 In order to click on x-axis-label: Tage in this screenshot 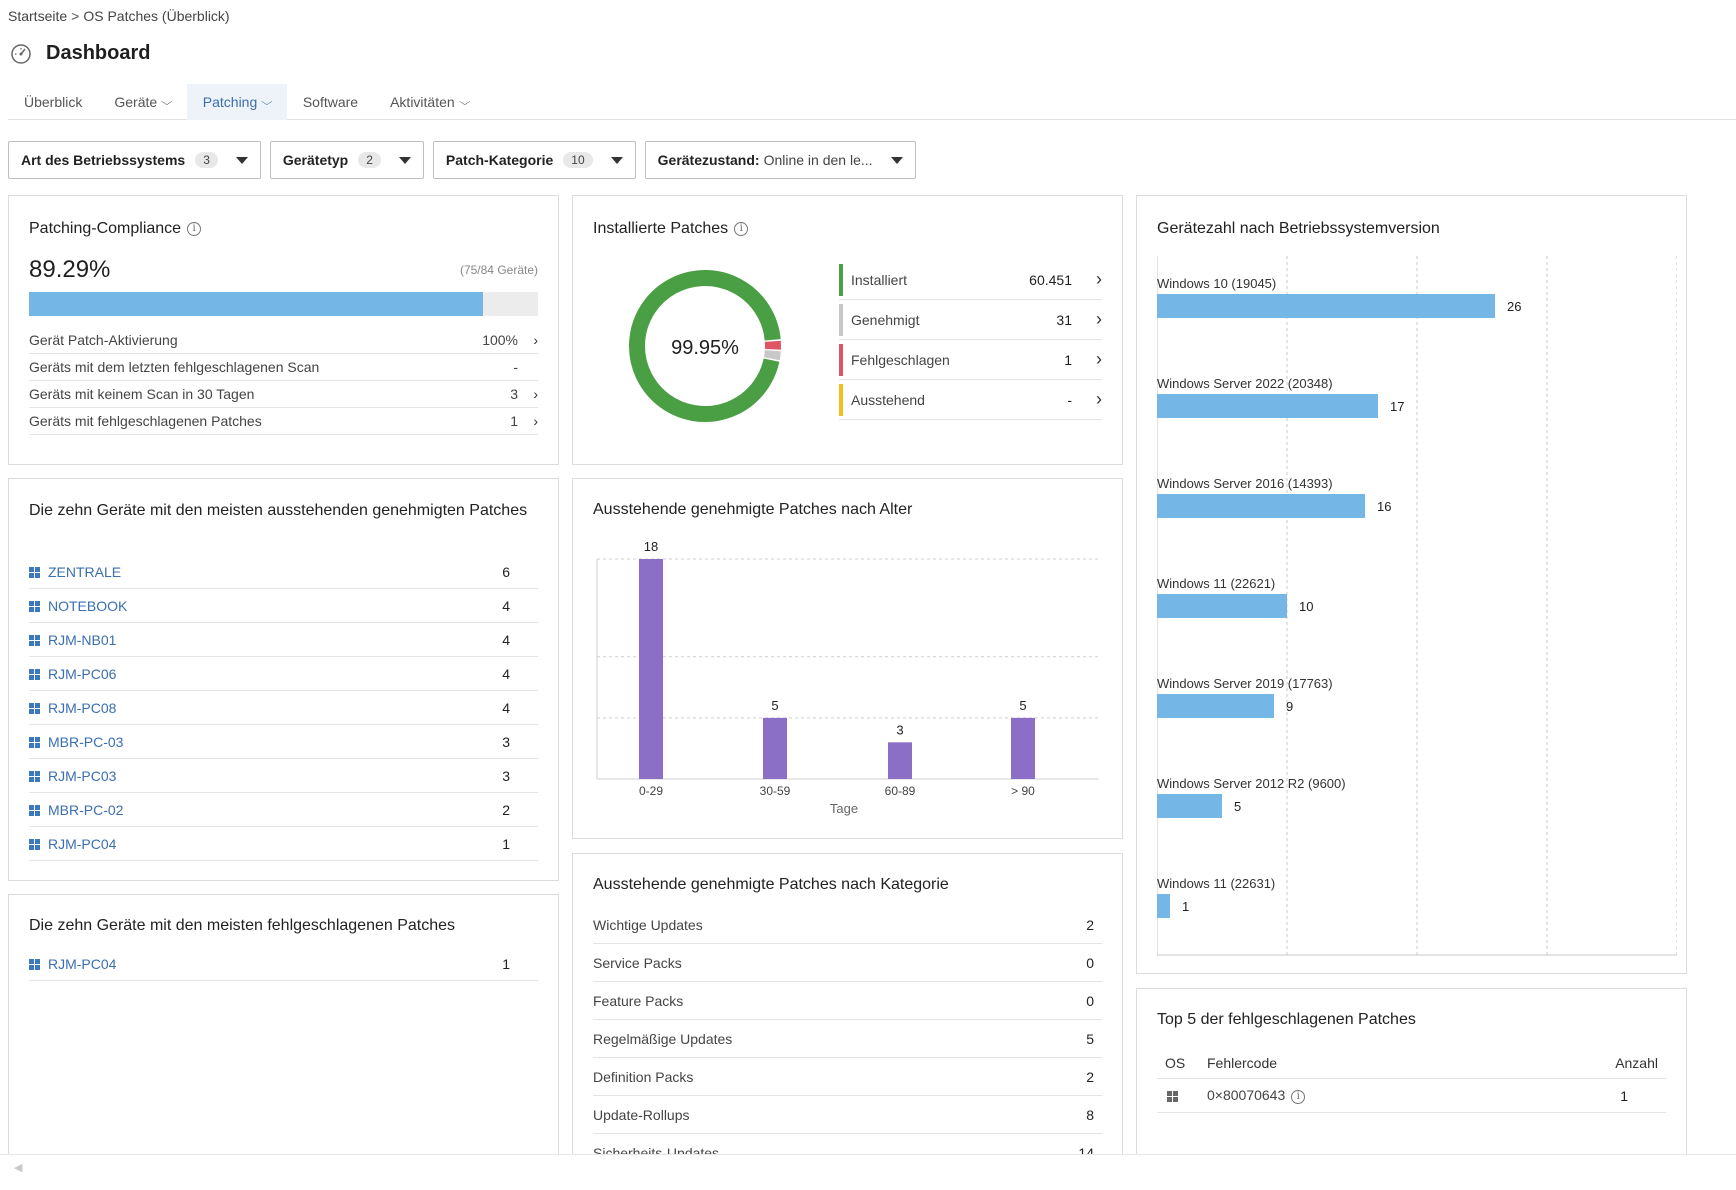, I will do `click(844, 808)`.